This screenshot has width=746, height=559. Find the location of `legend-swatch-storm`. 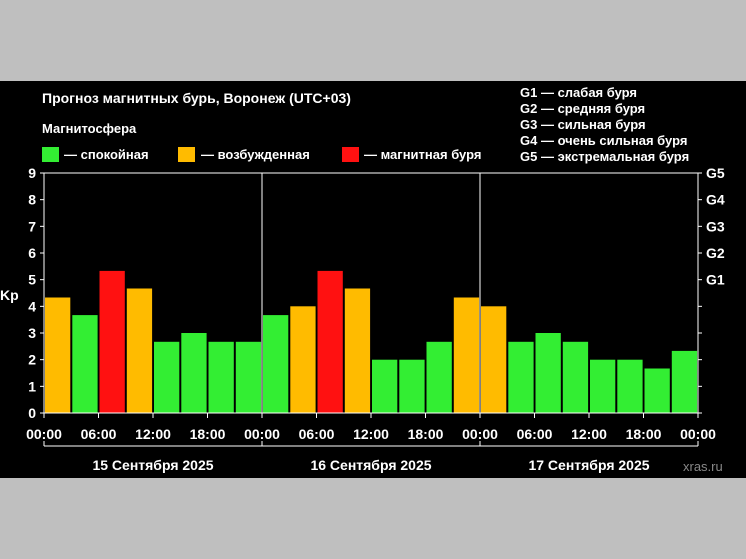

legend-swatch-storm is located at coordinates (350, 154).